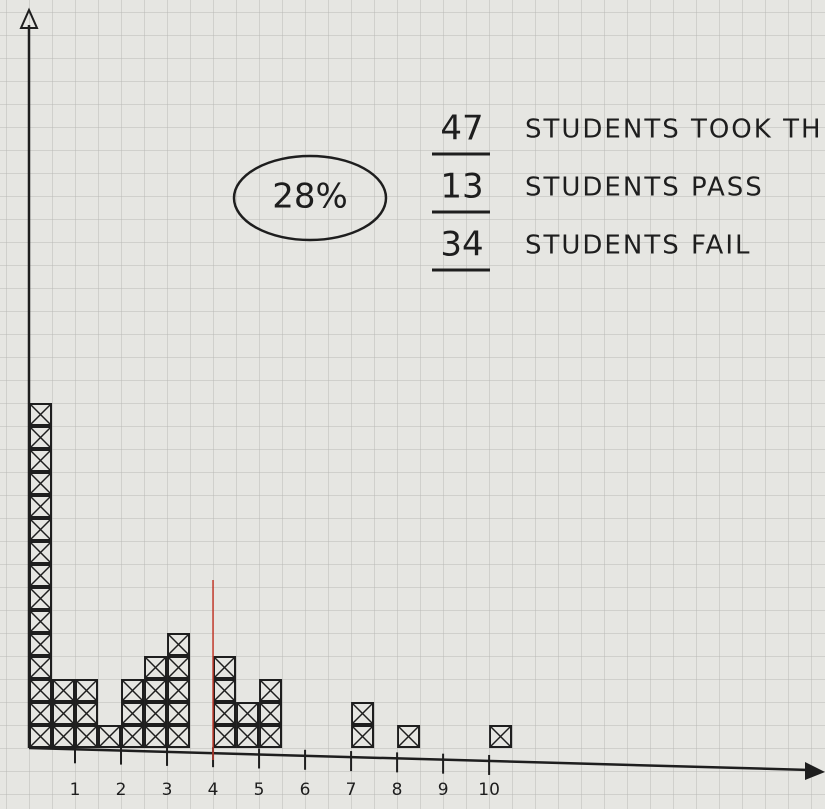 The image size is (825, 809). Describe the element at coordinates (213, 790) in the screenshot. I see `x-tick-label: 4` at that location.